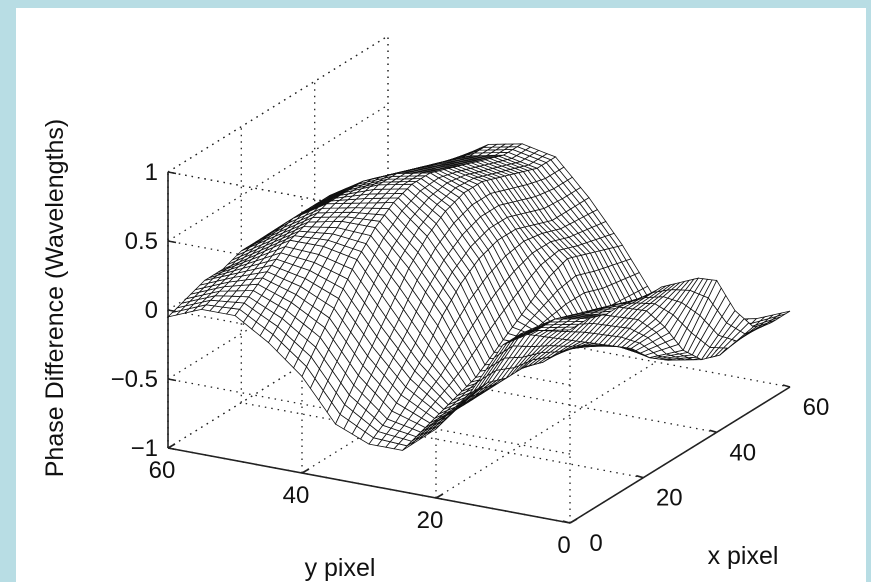 The image size is (871, 582). Describe the element at coordinates (369, 485) in the screenshot. I see `y-axis-line` at that location.